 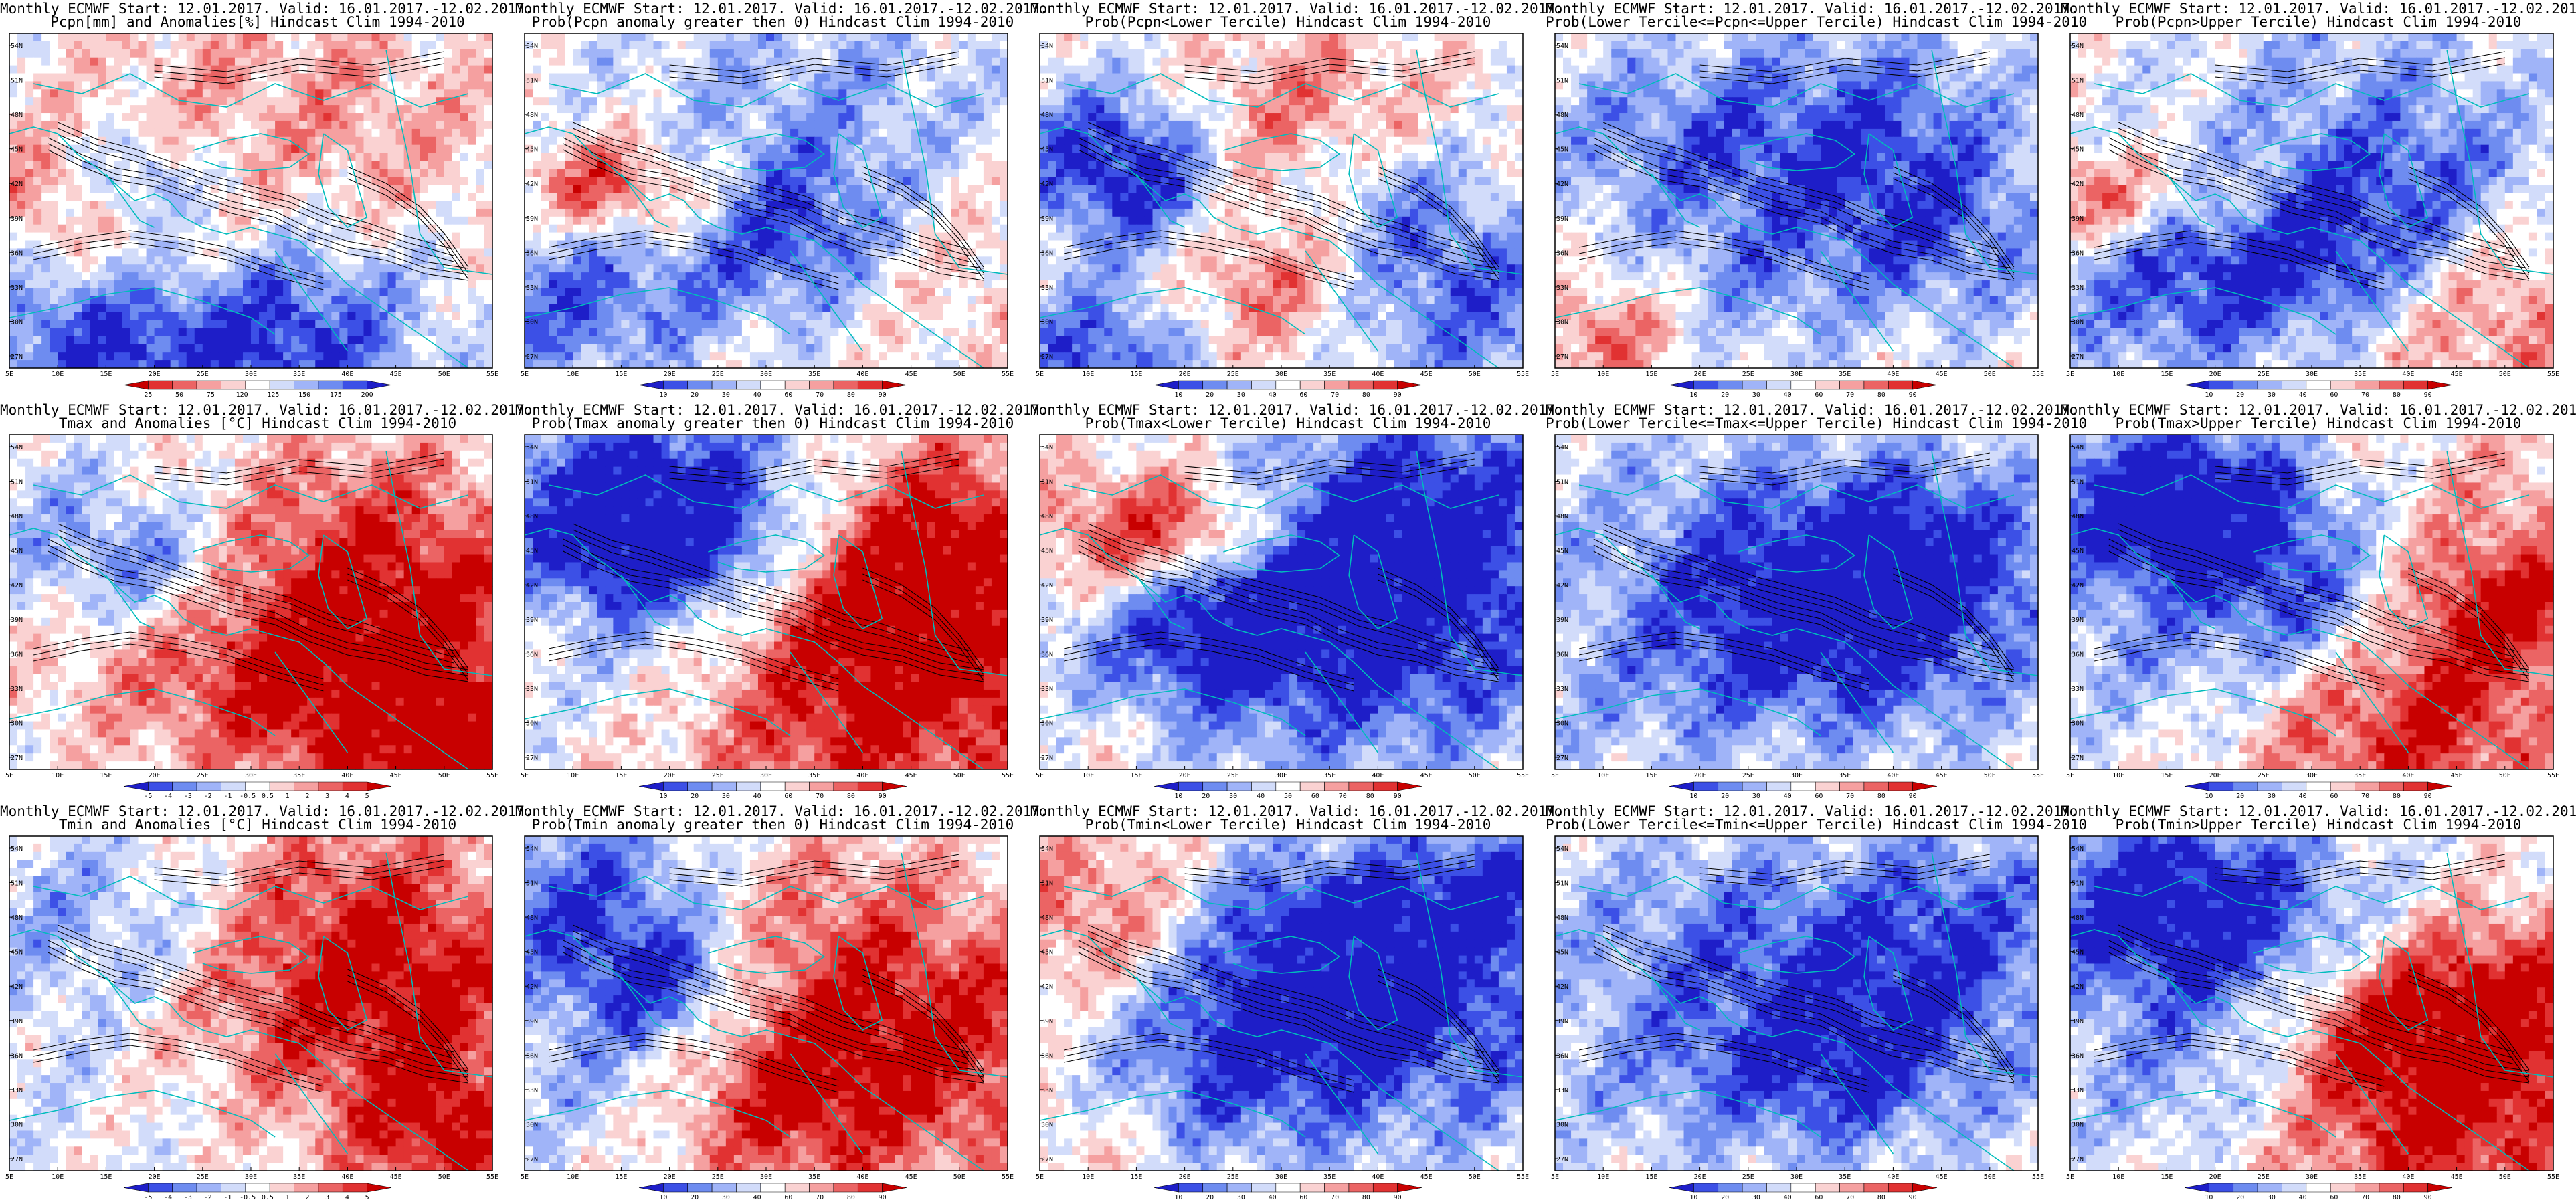 I want to click on lon-tick-label: 40E, so click(x=862, y=775).